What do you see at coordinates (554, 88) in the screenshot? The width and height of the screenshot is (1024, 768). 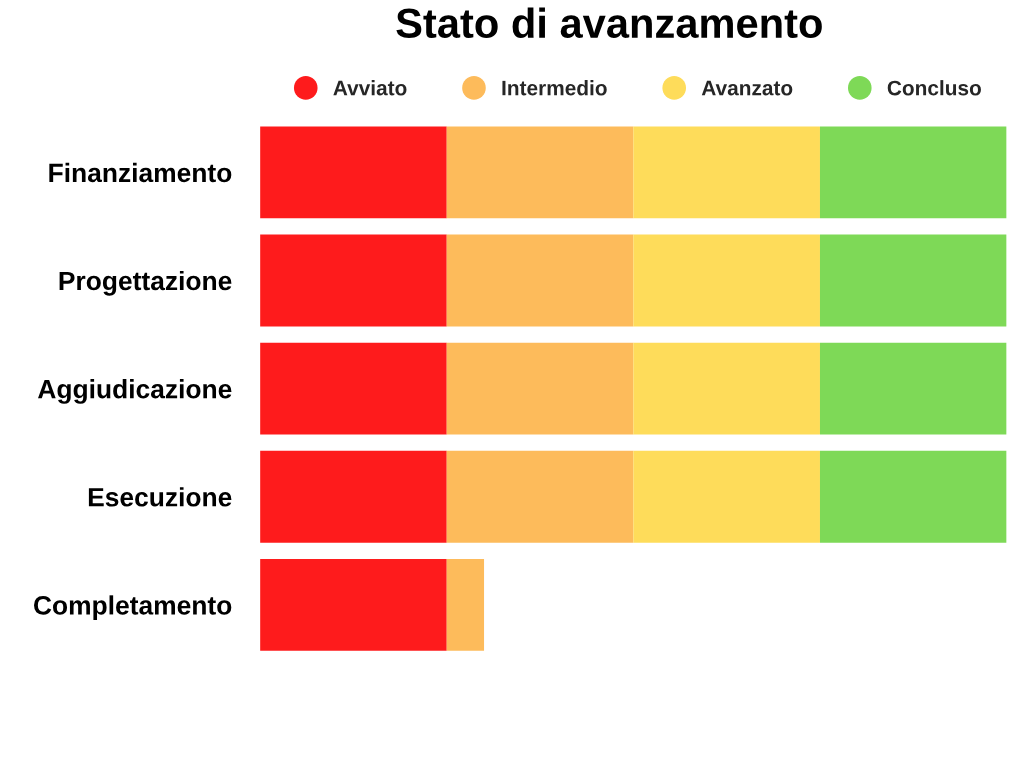 I see `legend-label: Intermedio` at bounding box center [554, 88].